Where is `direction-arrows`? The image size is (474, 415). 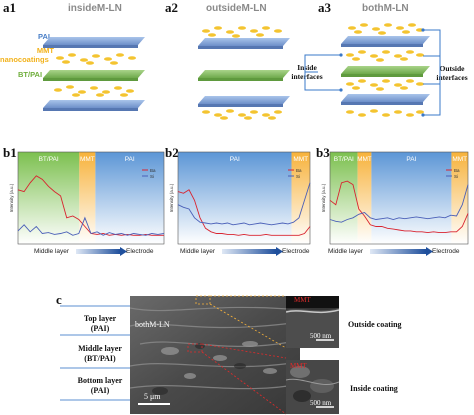 direction-arrows is located at coordinates (254, 251).